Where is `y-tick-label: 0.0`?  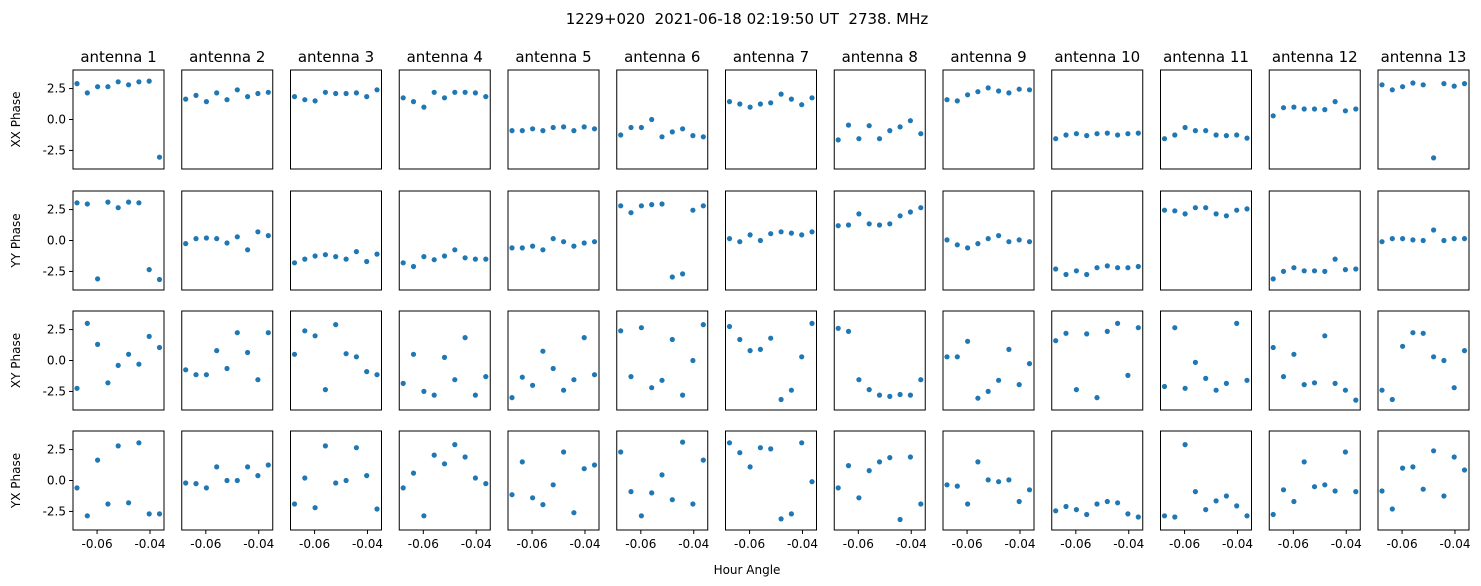
y-tick-label: 0.0 is located at coordinates (56, 481).